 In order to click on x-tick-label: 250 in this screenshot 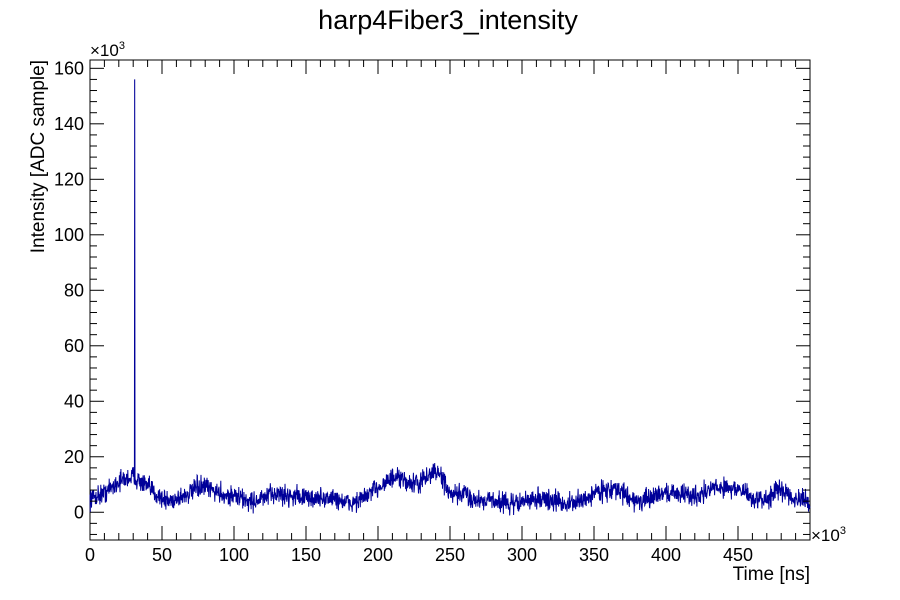, I will do `click(450, 555)`.